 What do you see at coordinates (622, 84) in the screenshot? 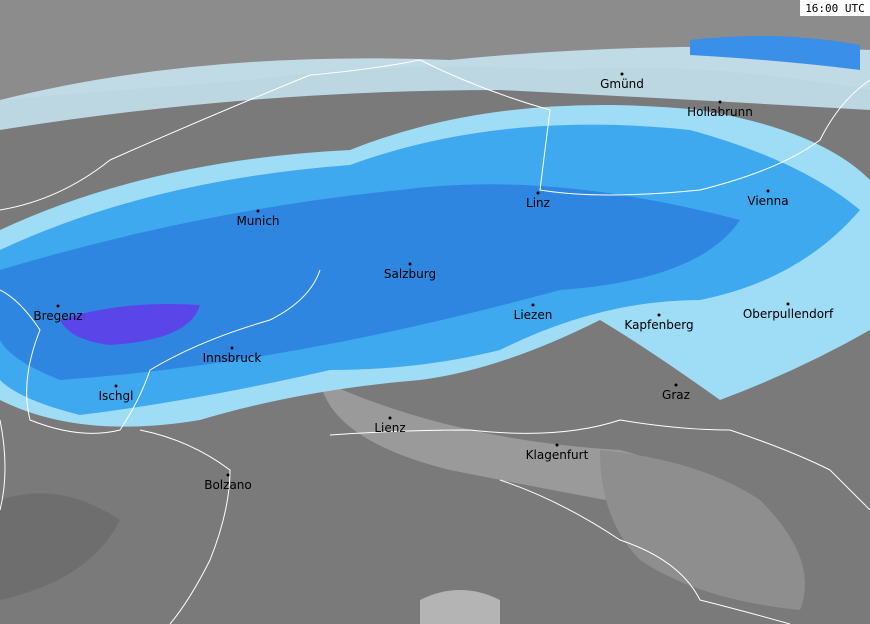
I see `city-label: Gmünd` at bounding box center [622, 84].